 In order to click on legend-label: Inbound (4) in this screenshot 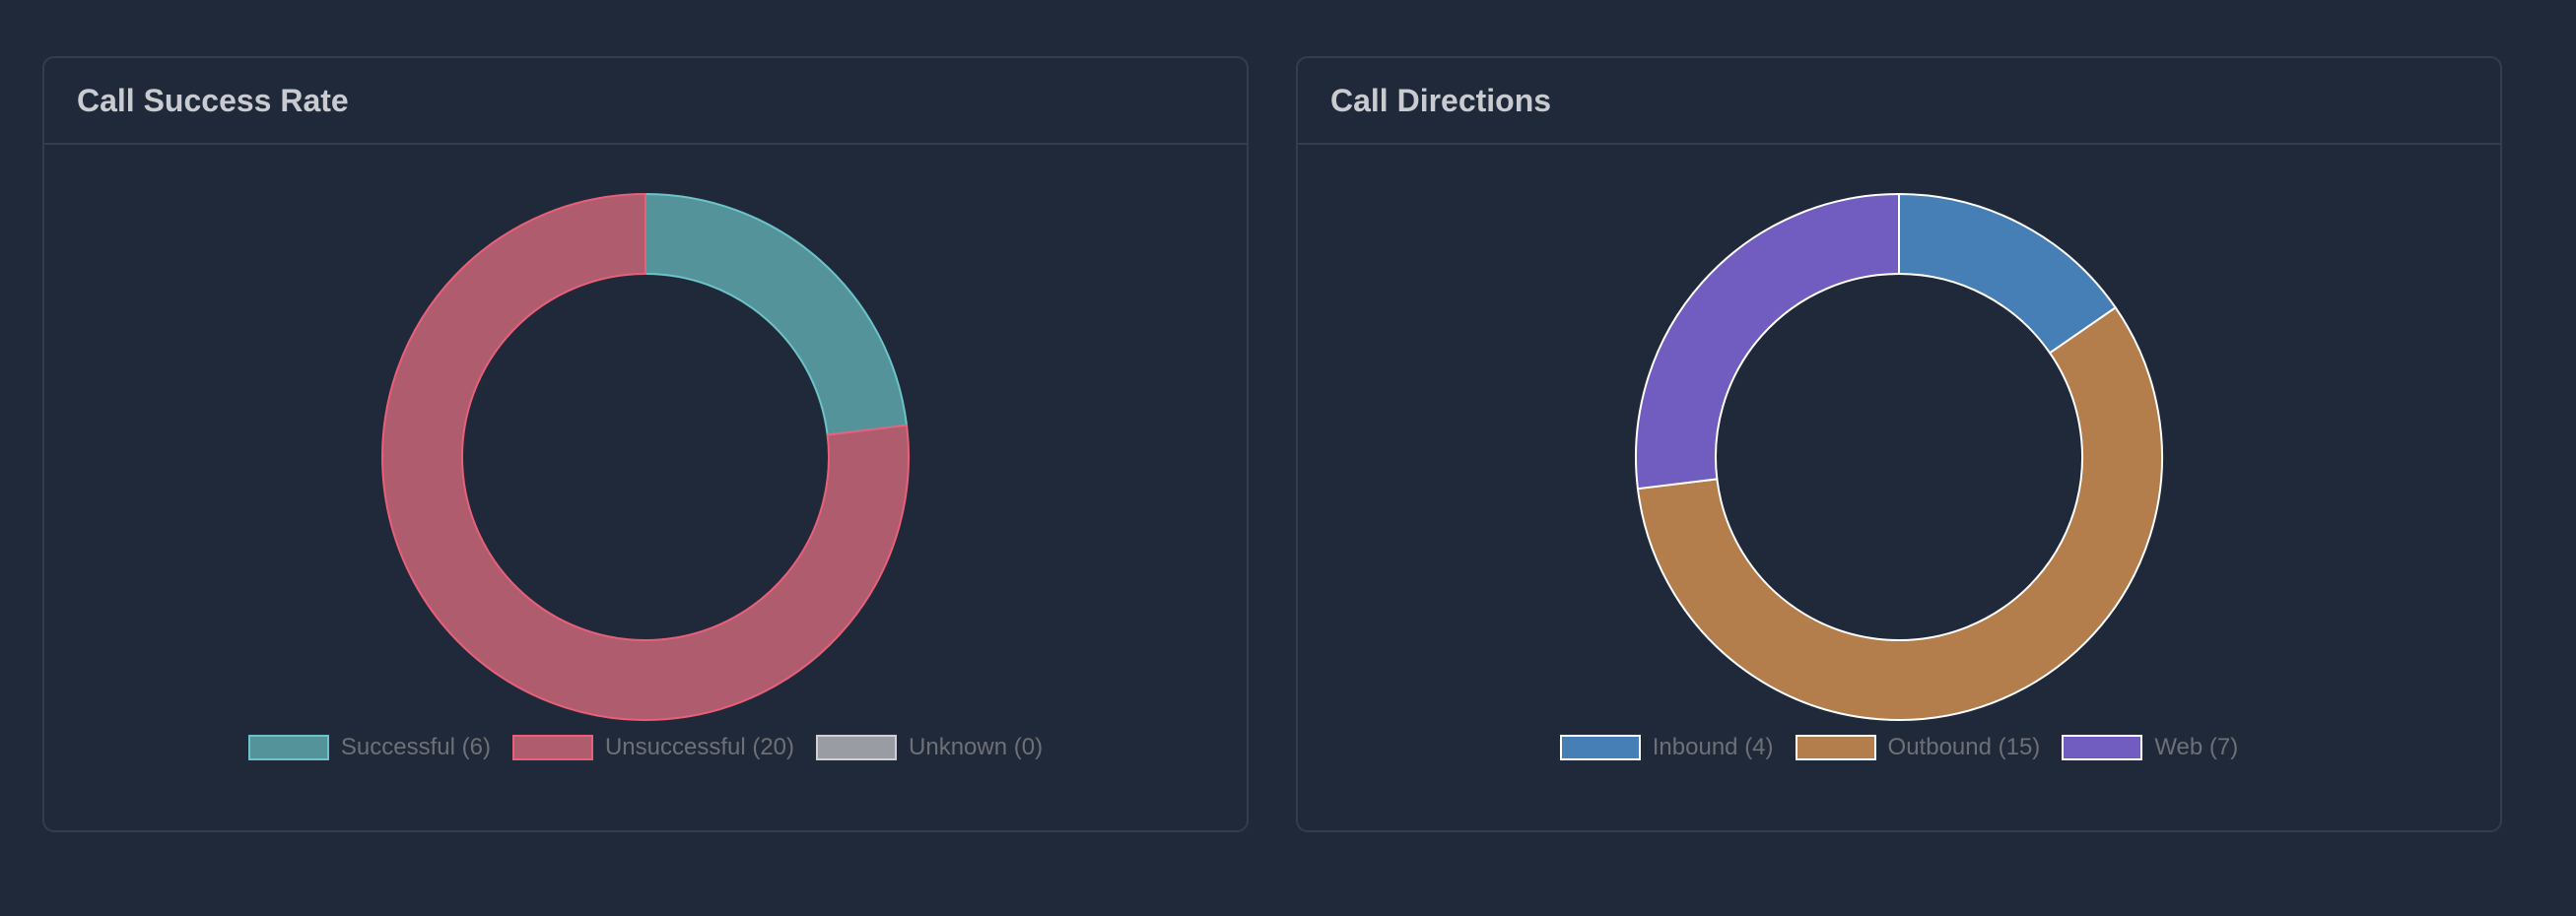, I will do `click(1713, 747)`.